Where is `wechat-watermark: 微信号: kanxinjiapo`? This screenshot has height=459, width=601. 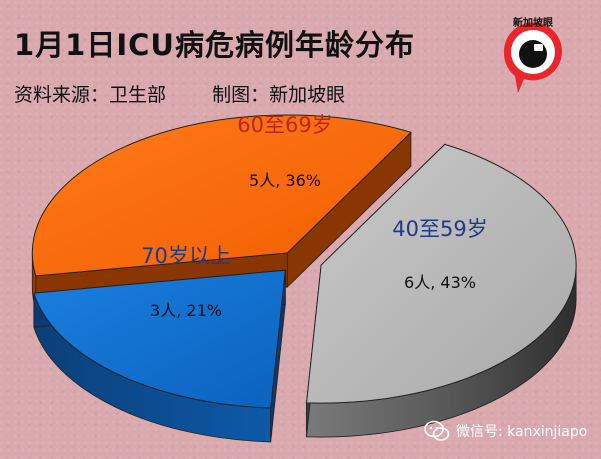 wechat-watermark: 微信号: kanxinjiapo is located at coordinates (505, 431).